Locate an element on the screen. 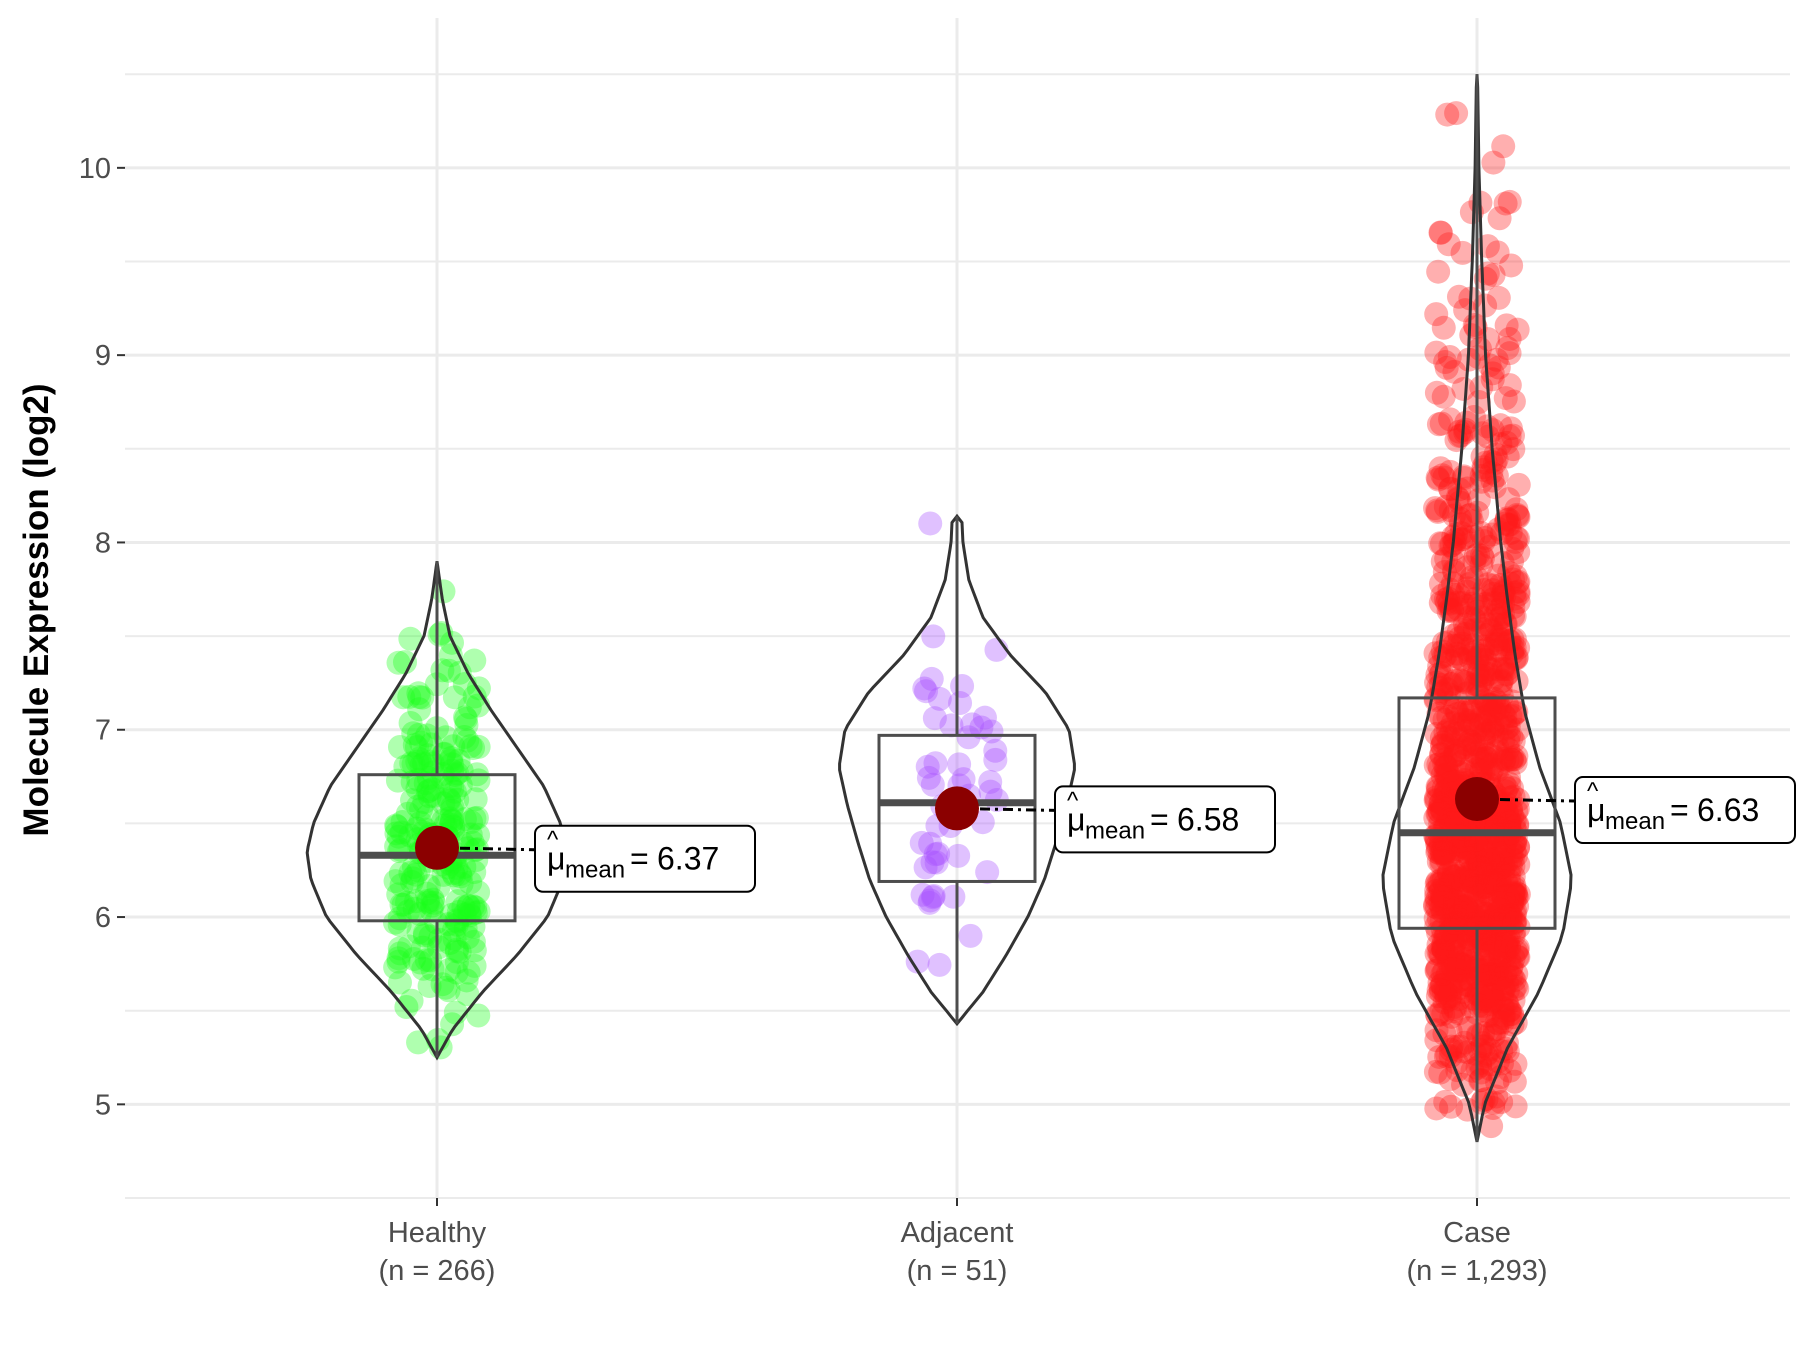 This screenshot has height=1355, width=1800. mean-equals: = is located at coordinates (1679, 810).